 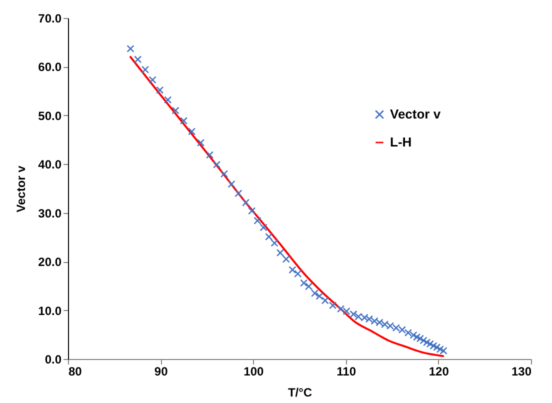 What do you see at coordinates (50, 115) in the screenshot?
I see `y-tick-label: 50.0` at bounding box center [50, 115].